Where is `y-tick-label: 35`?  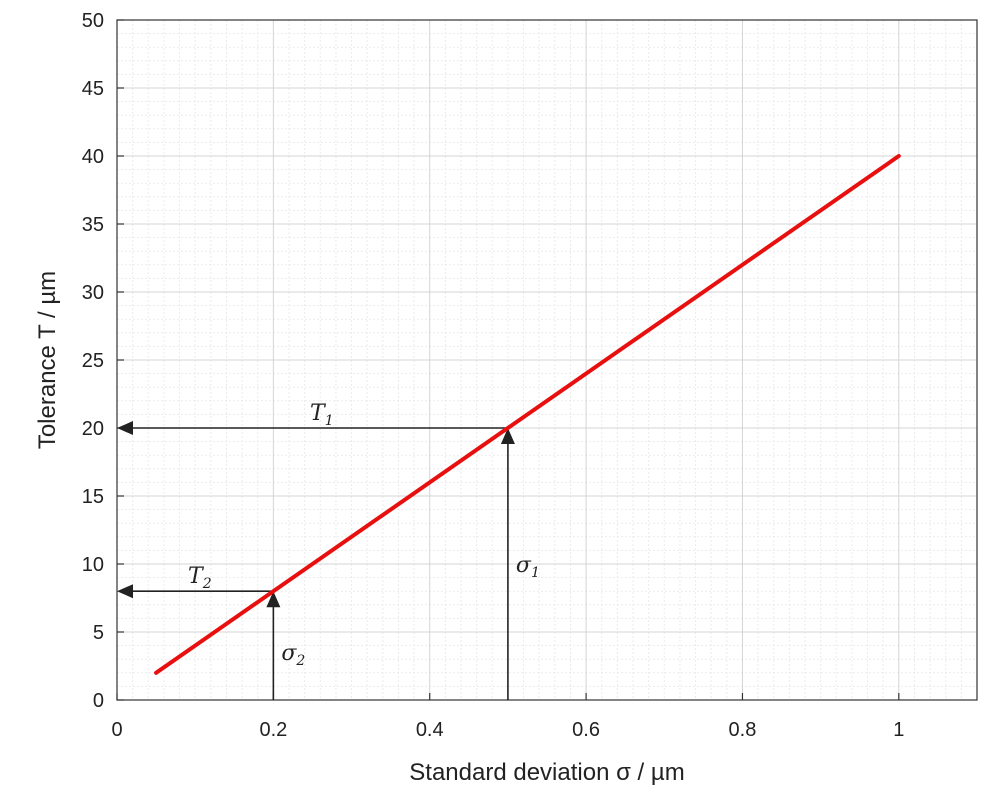
y-tick-label: 35 is located at coordinates (93, 225).